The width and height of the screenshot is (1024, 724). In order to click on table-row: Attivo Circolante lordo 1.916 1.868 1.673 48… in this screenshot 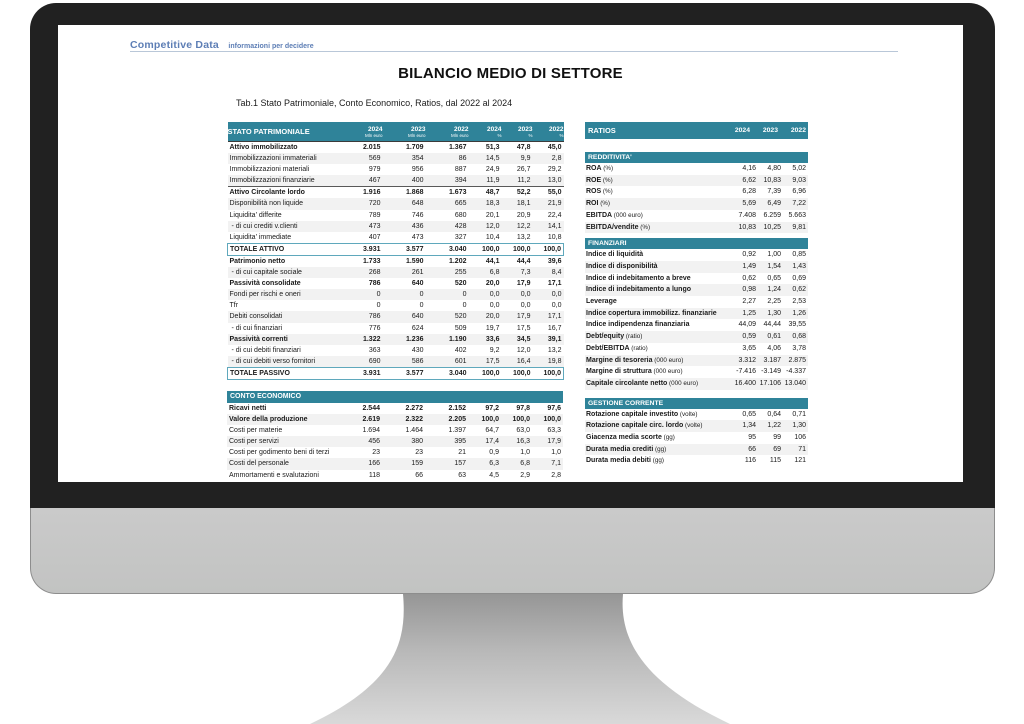, I will do `click(395, 192)`.